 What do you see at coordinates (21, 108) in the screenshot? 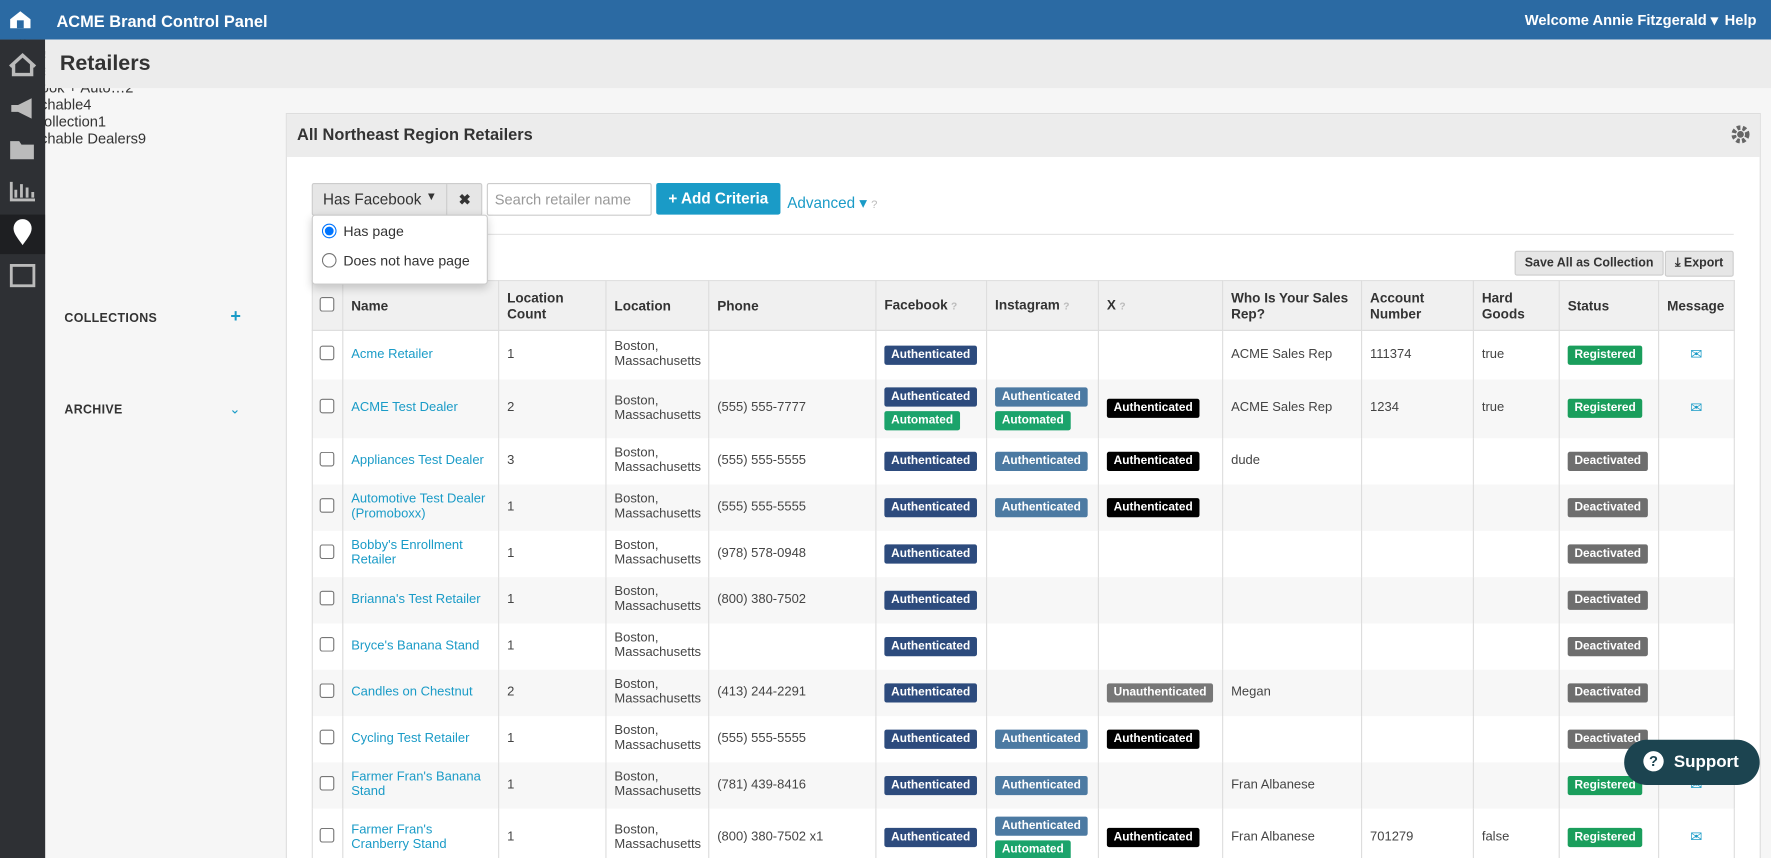
I see `campaign-icon` at bounding box center [21, 108].